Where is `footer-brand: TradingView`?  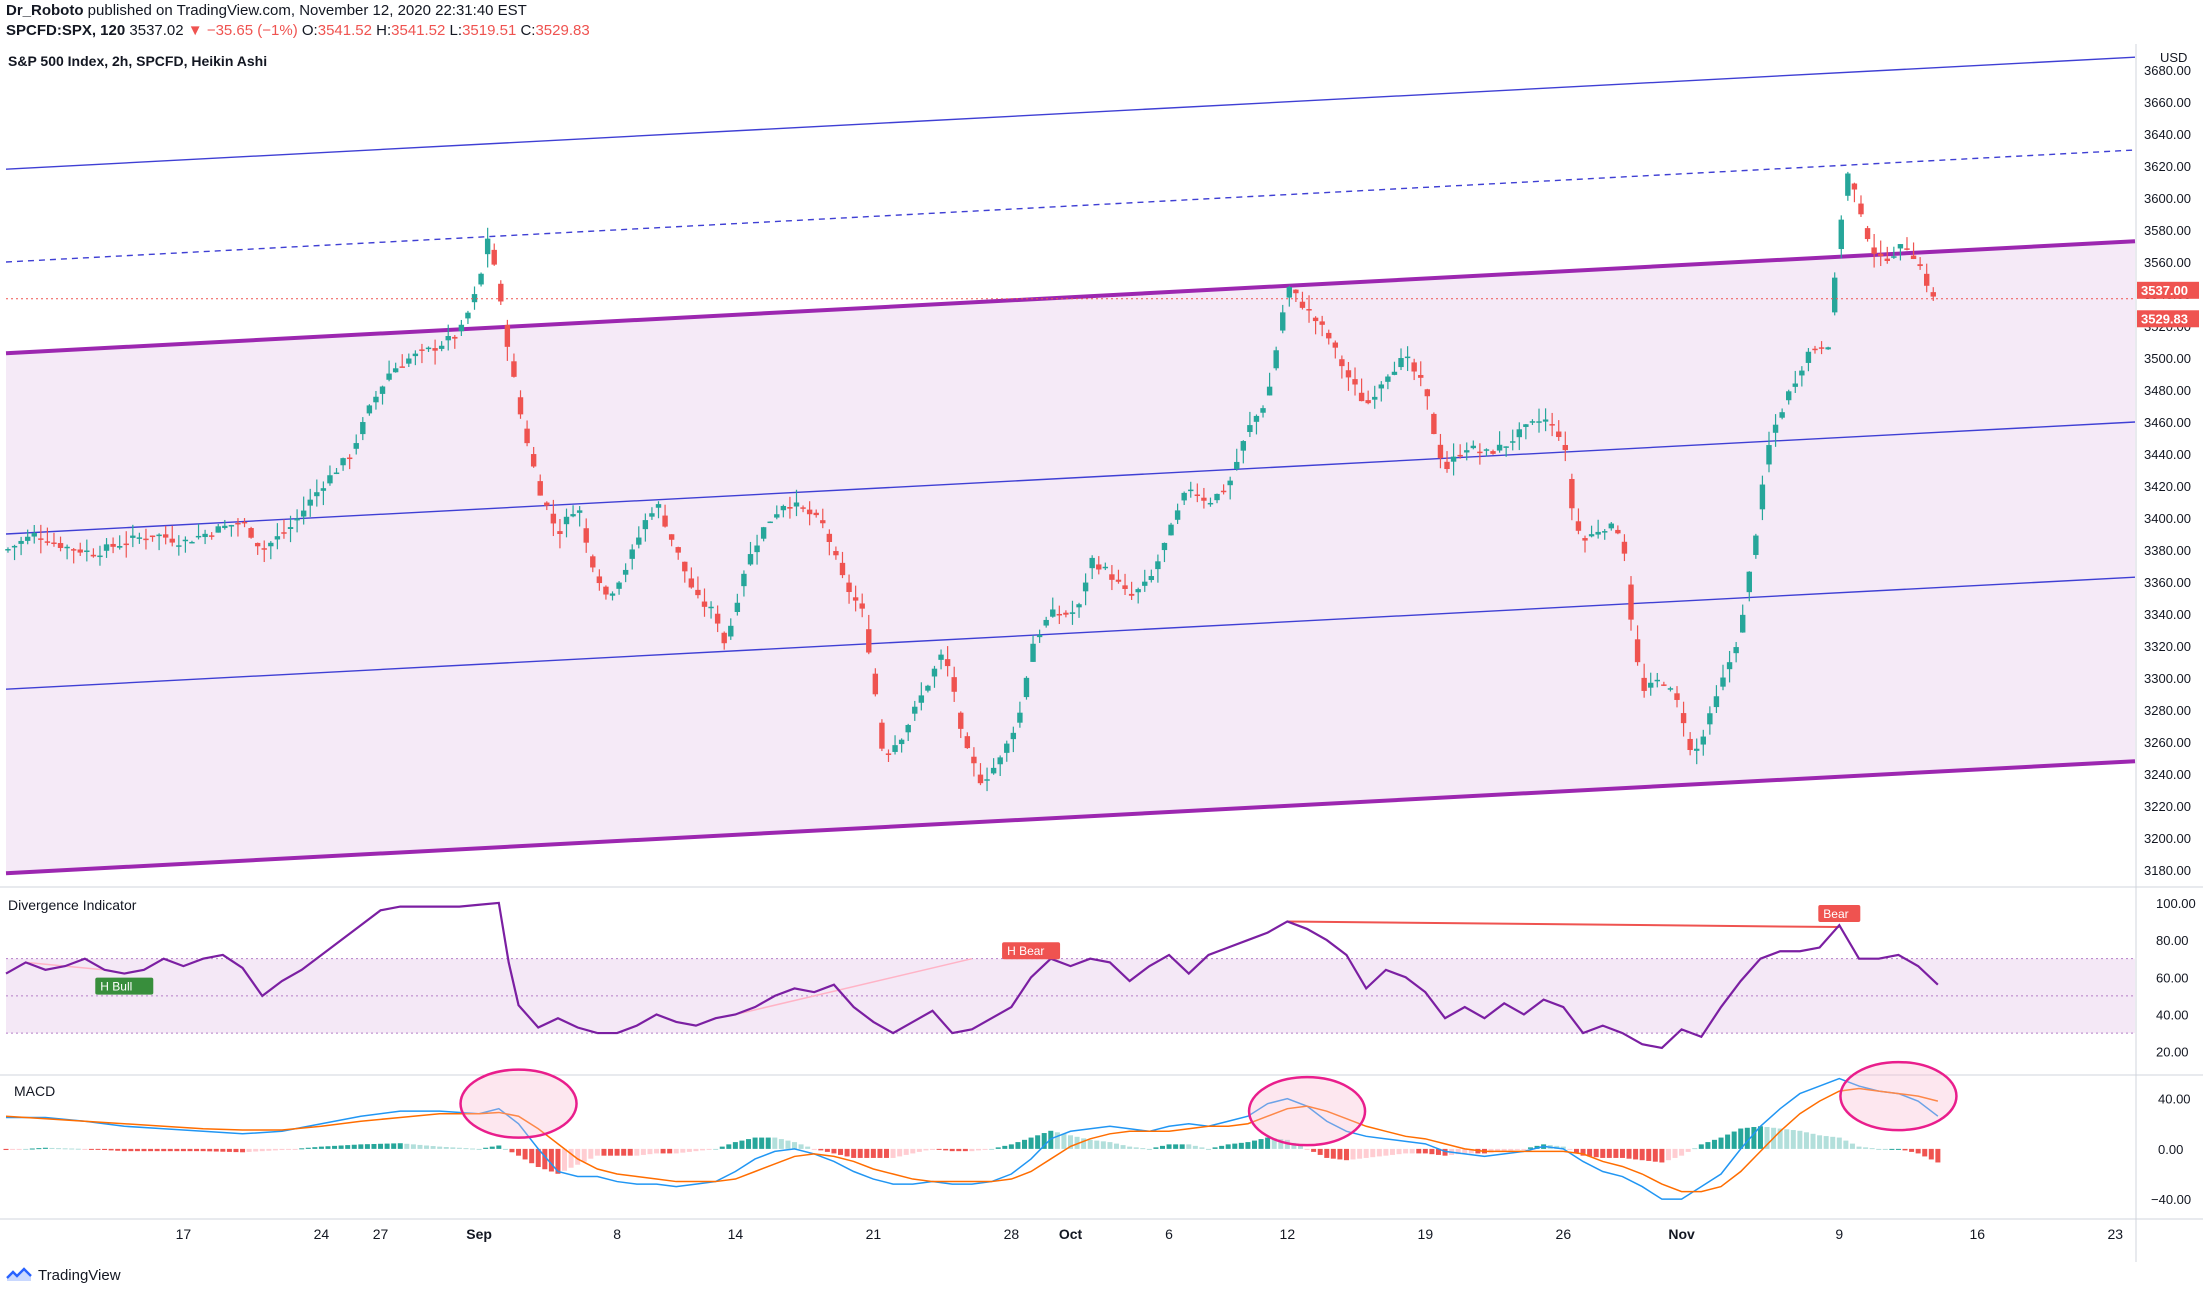
footer-brand: TradingView is located at coordinates (63, 1275).